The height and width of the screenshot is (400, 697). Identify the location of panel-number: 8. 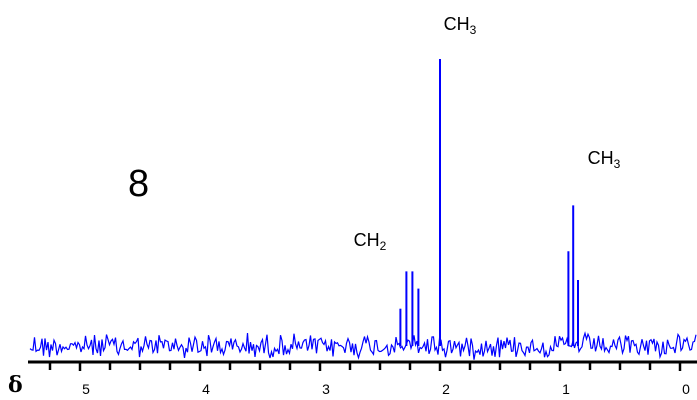
(138, 184).